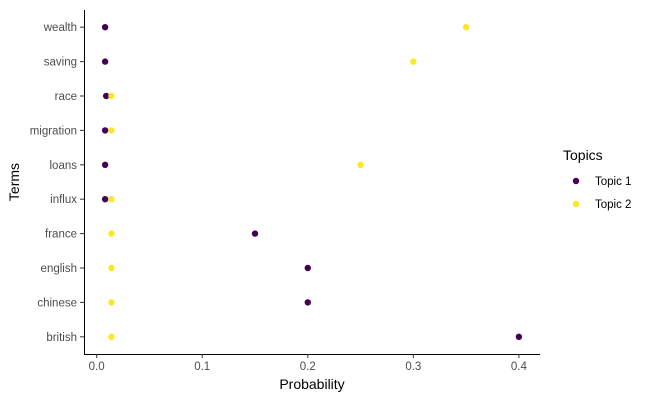 This screenshot has height=400, width=650. Describe the element at coordinates (308, 367) in the screenshot. I see `x-tick-label: 0.2` at that location.